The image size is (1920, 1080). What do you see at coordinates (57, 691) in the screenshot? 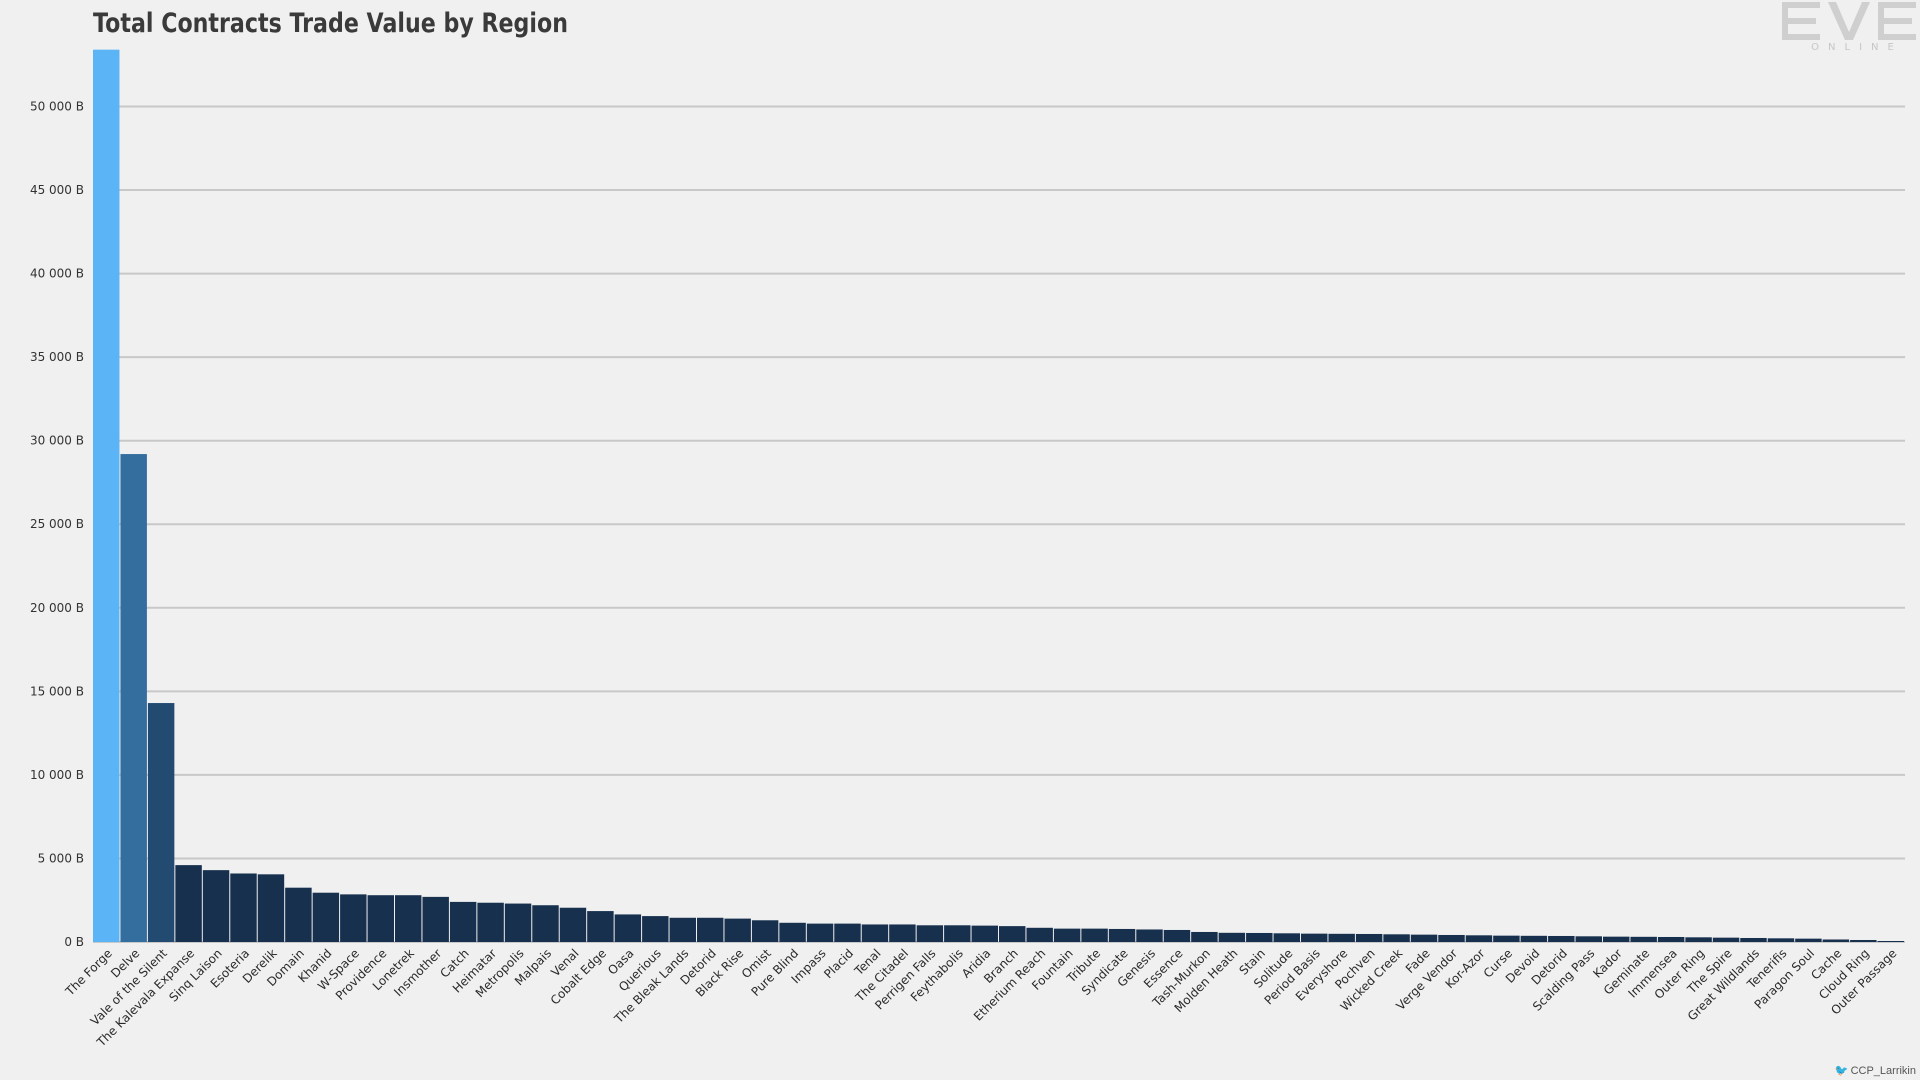
I see `y-tick-label: 15 000 B` at bounding box center [57, 691].